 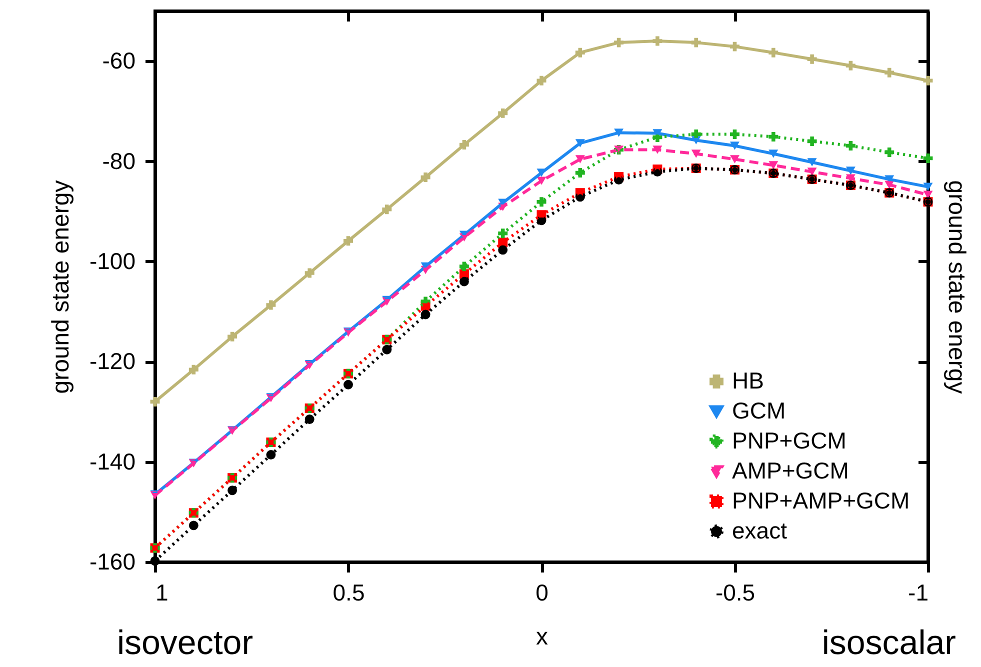 I want to click on y-axis-title: ground state energy, so click(x=60, y=287).